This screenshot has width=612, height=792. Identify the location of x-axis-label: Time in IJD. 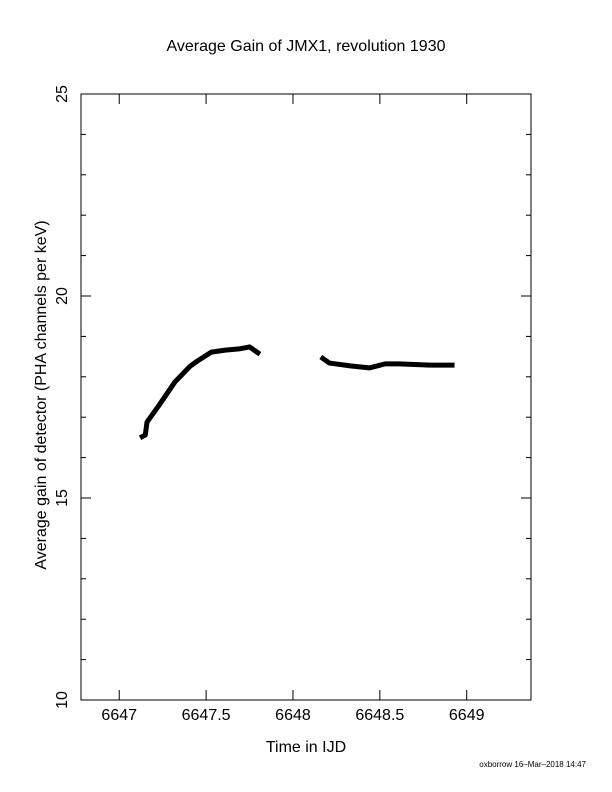
(306, 747).